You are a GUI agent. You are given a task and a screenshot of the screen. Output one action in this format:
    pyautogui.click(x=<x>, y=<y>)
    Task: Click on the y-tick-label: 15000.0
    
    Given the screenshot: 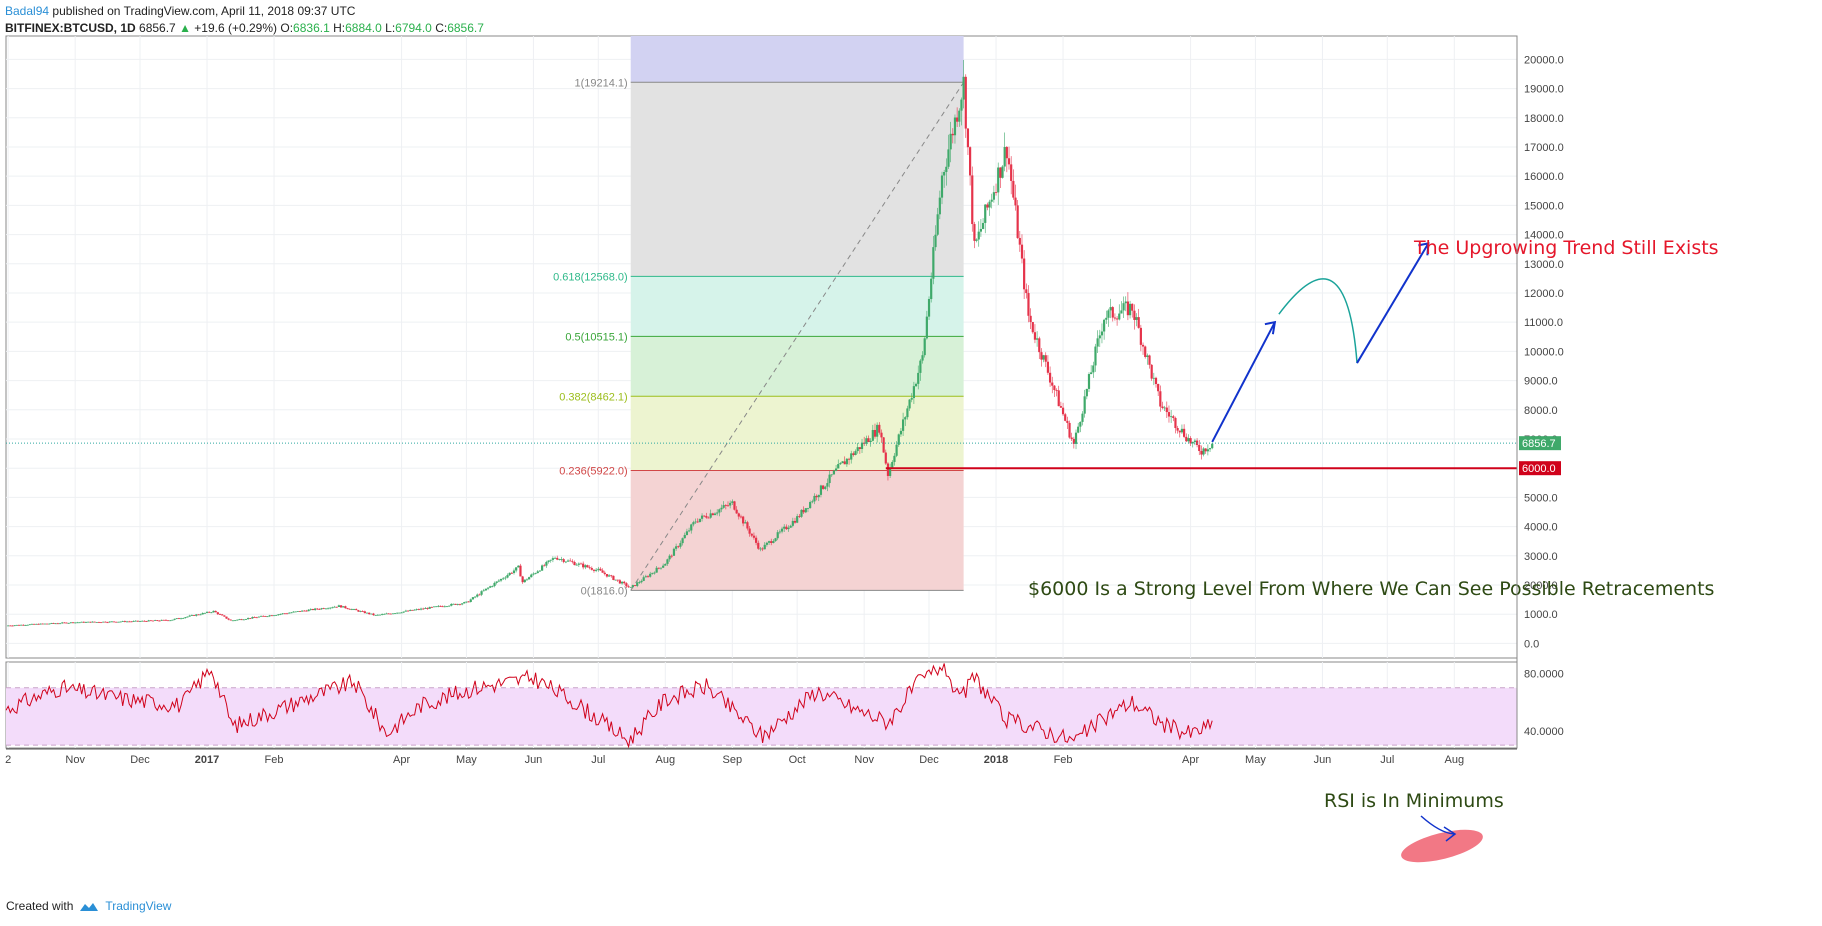 What is the action you would take?
    pyautogui.click(x=1544, y=206)
    